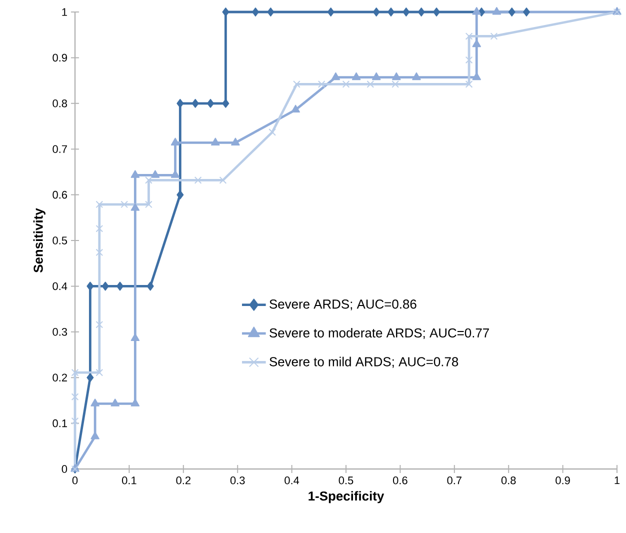 The width and height of the screenshot is (626, 533). I want to click on y-tick-label: 0.6, so click(60, 194).